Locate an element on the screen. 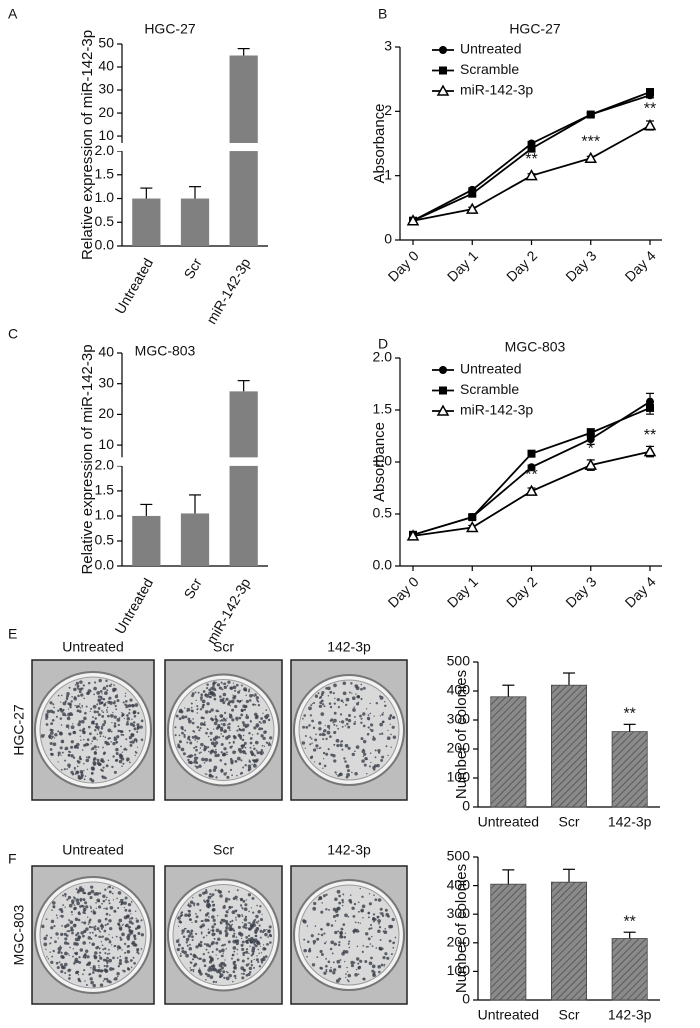  legend-label: Untreated is located at coordinates (490, 369).